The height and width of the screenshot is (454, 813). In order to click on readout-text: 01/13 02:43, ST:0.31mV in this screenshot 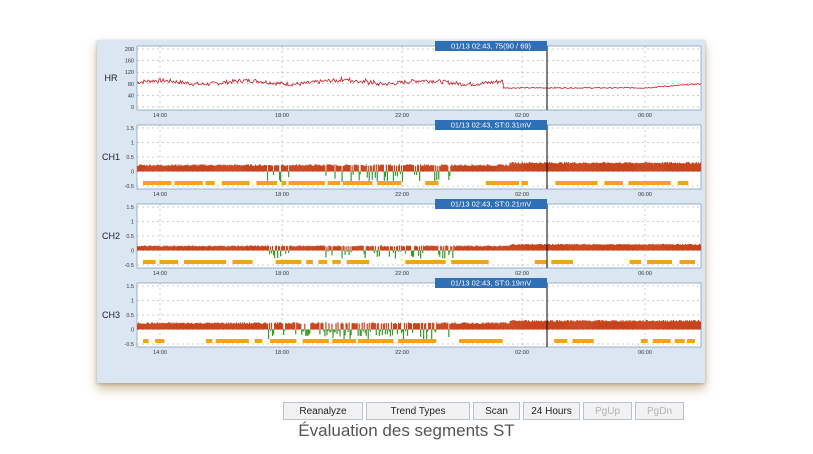, I will do `click(491, 125)`.